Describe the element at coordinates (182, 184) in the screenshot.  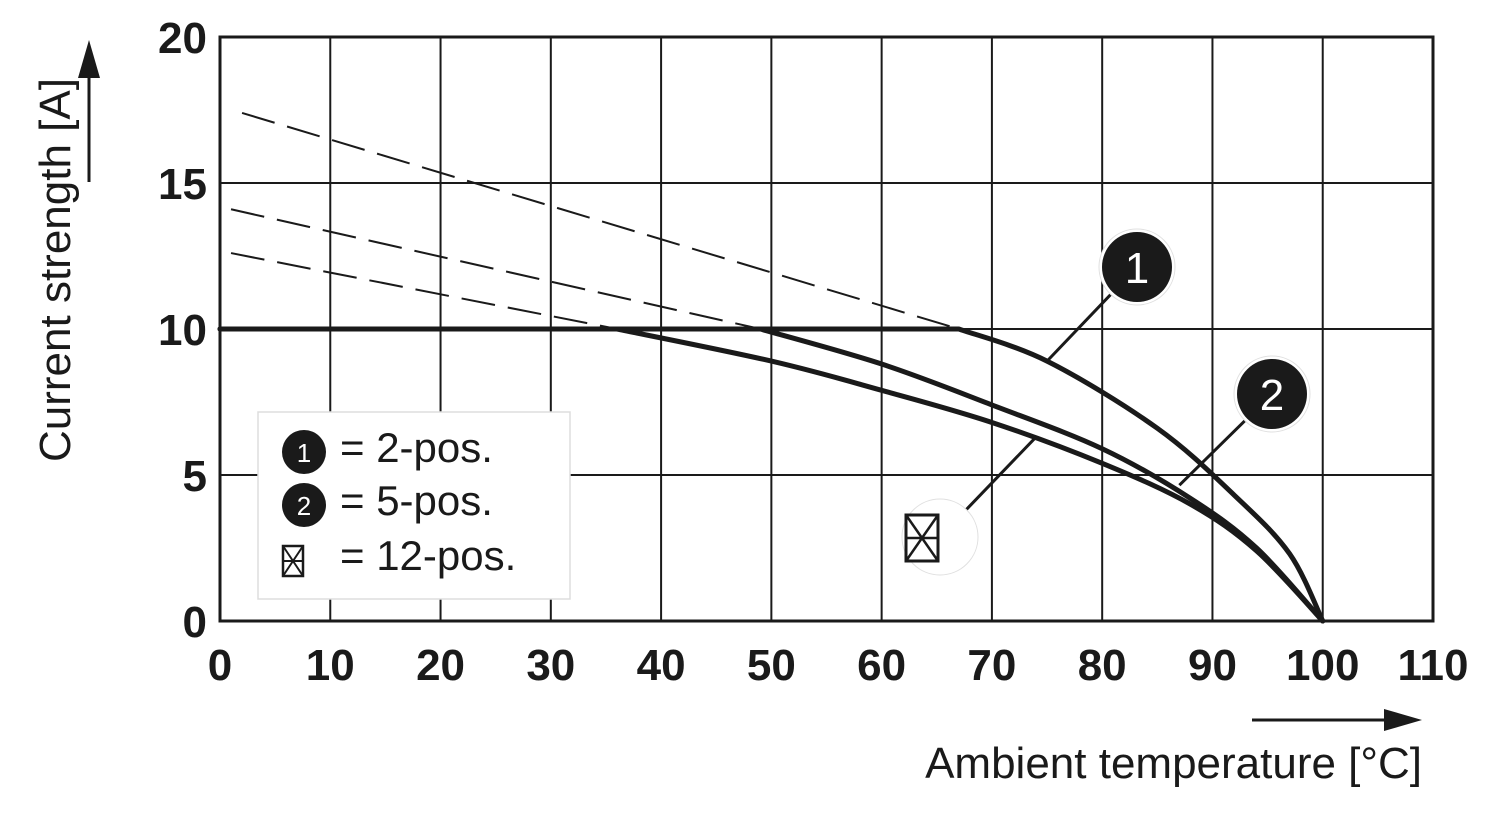
I see `y-tick-label-15: 15` at that location.